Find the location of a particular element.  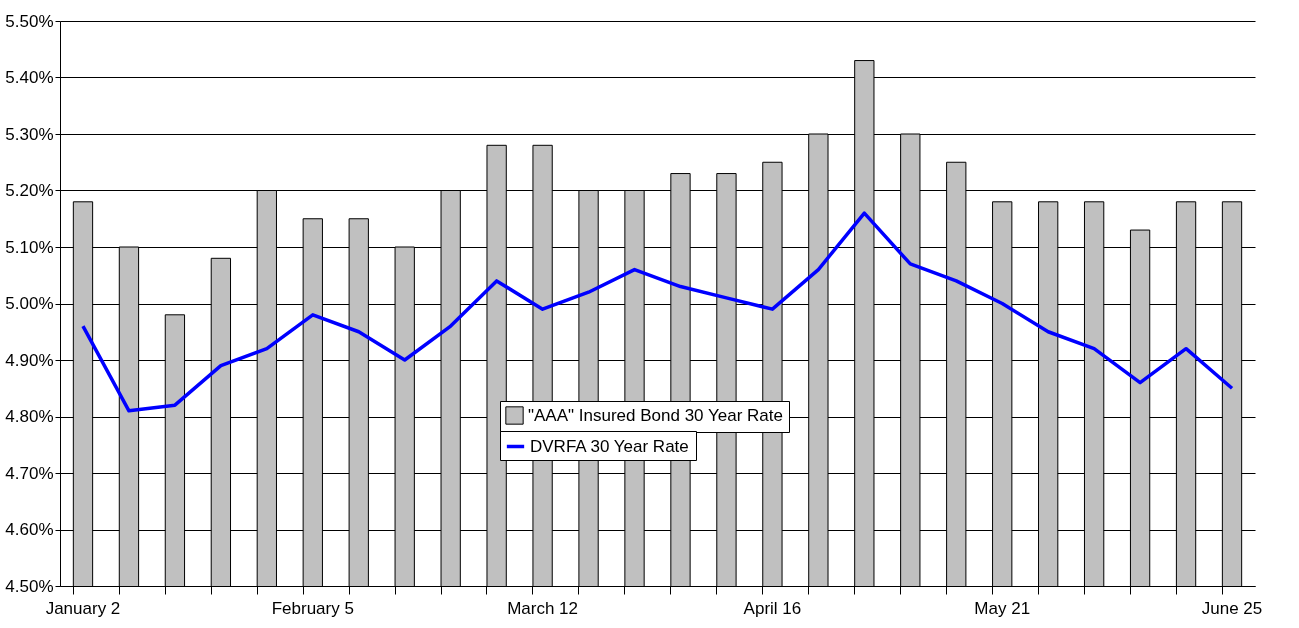

y-tick-label: 4.60% is located at coordinates (29, 529).